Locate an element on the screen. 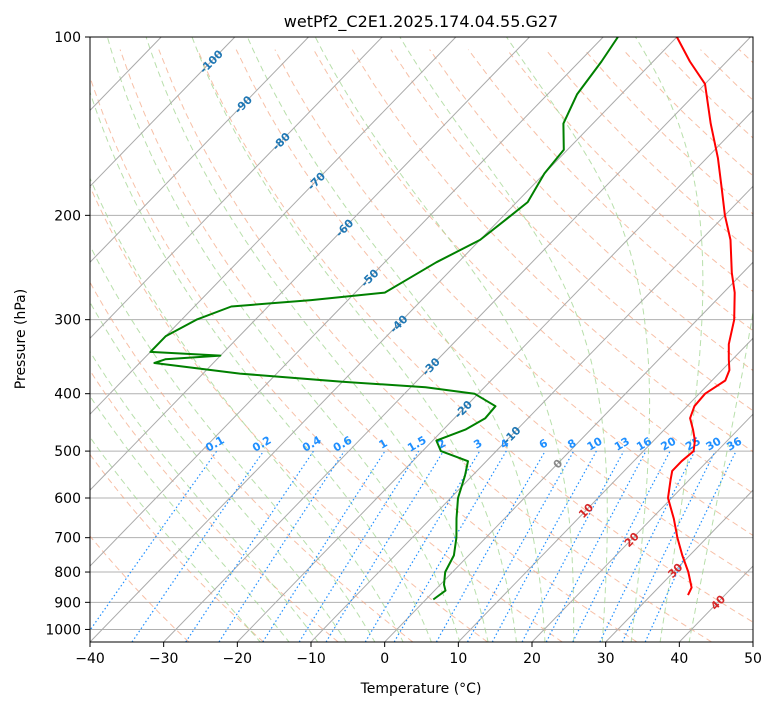 The height and width of the screenshot is (708, 775). x-tick-label: 10 is located at coordinates (458, 659).